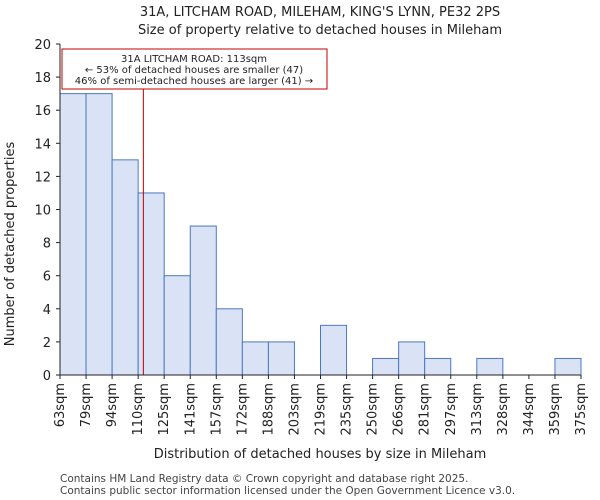 This screenshot has width=600, height=500. Describe the element at coordinates (347, 409) in the screenshot. I see `x-tick-label: 235sqm` at that location.